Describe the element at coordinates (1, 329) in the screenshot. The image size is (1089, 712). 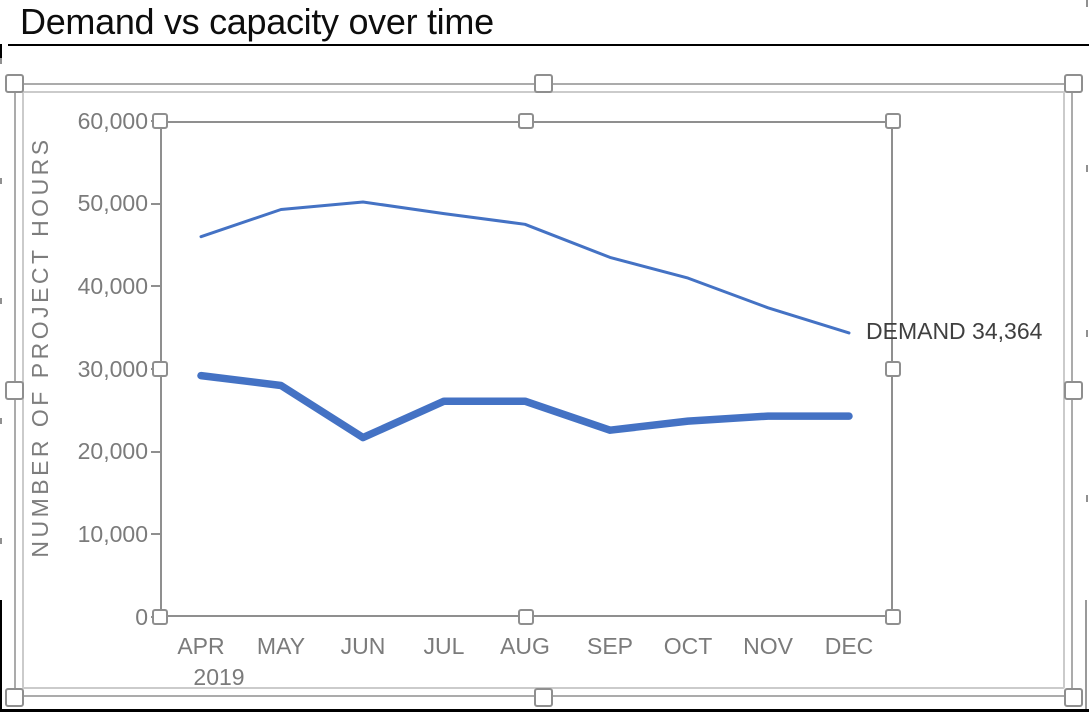
I see `edge-dashes-left` at that location.